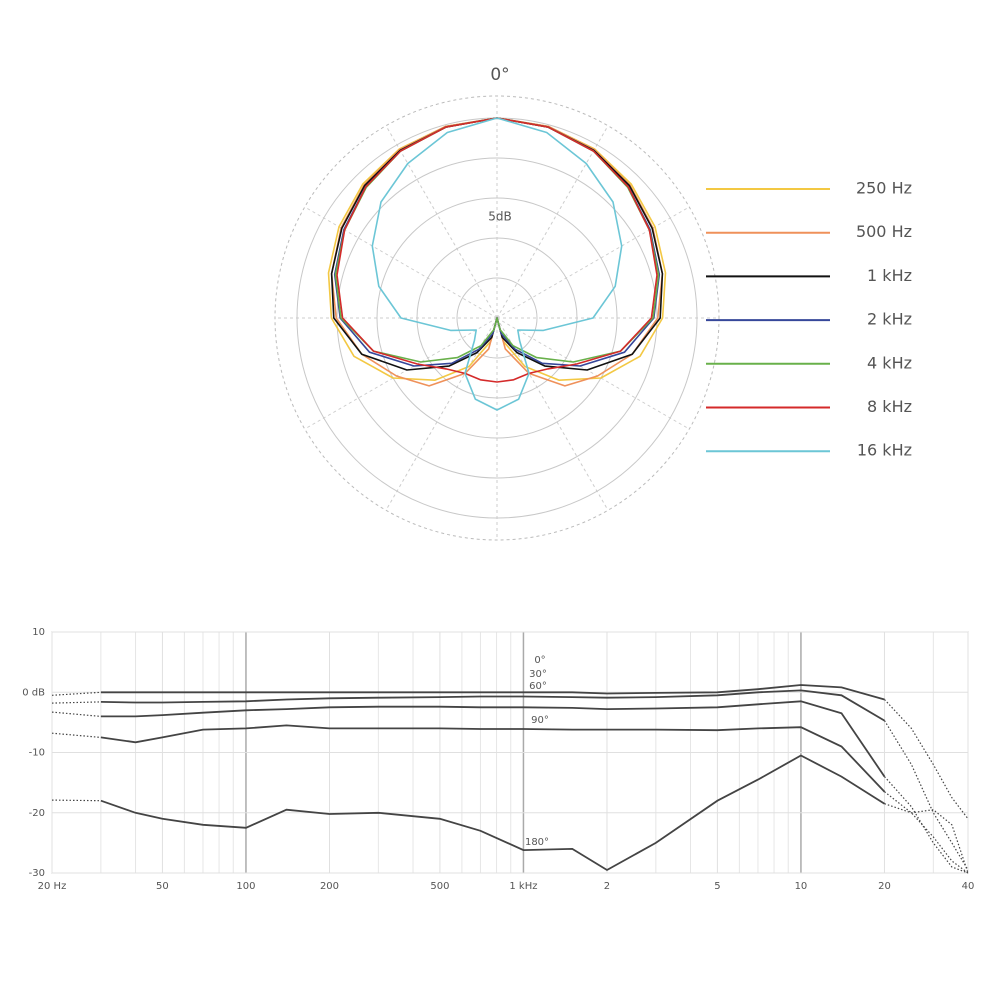  Describe the element at coordinates (162, 886) in the screenshot. I see `x-tick-label: 50` at that location.